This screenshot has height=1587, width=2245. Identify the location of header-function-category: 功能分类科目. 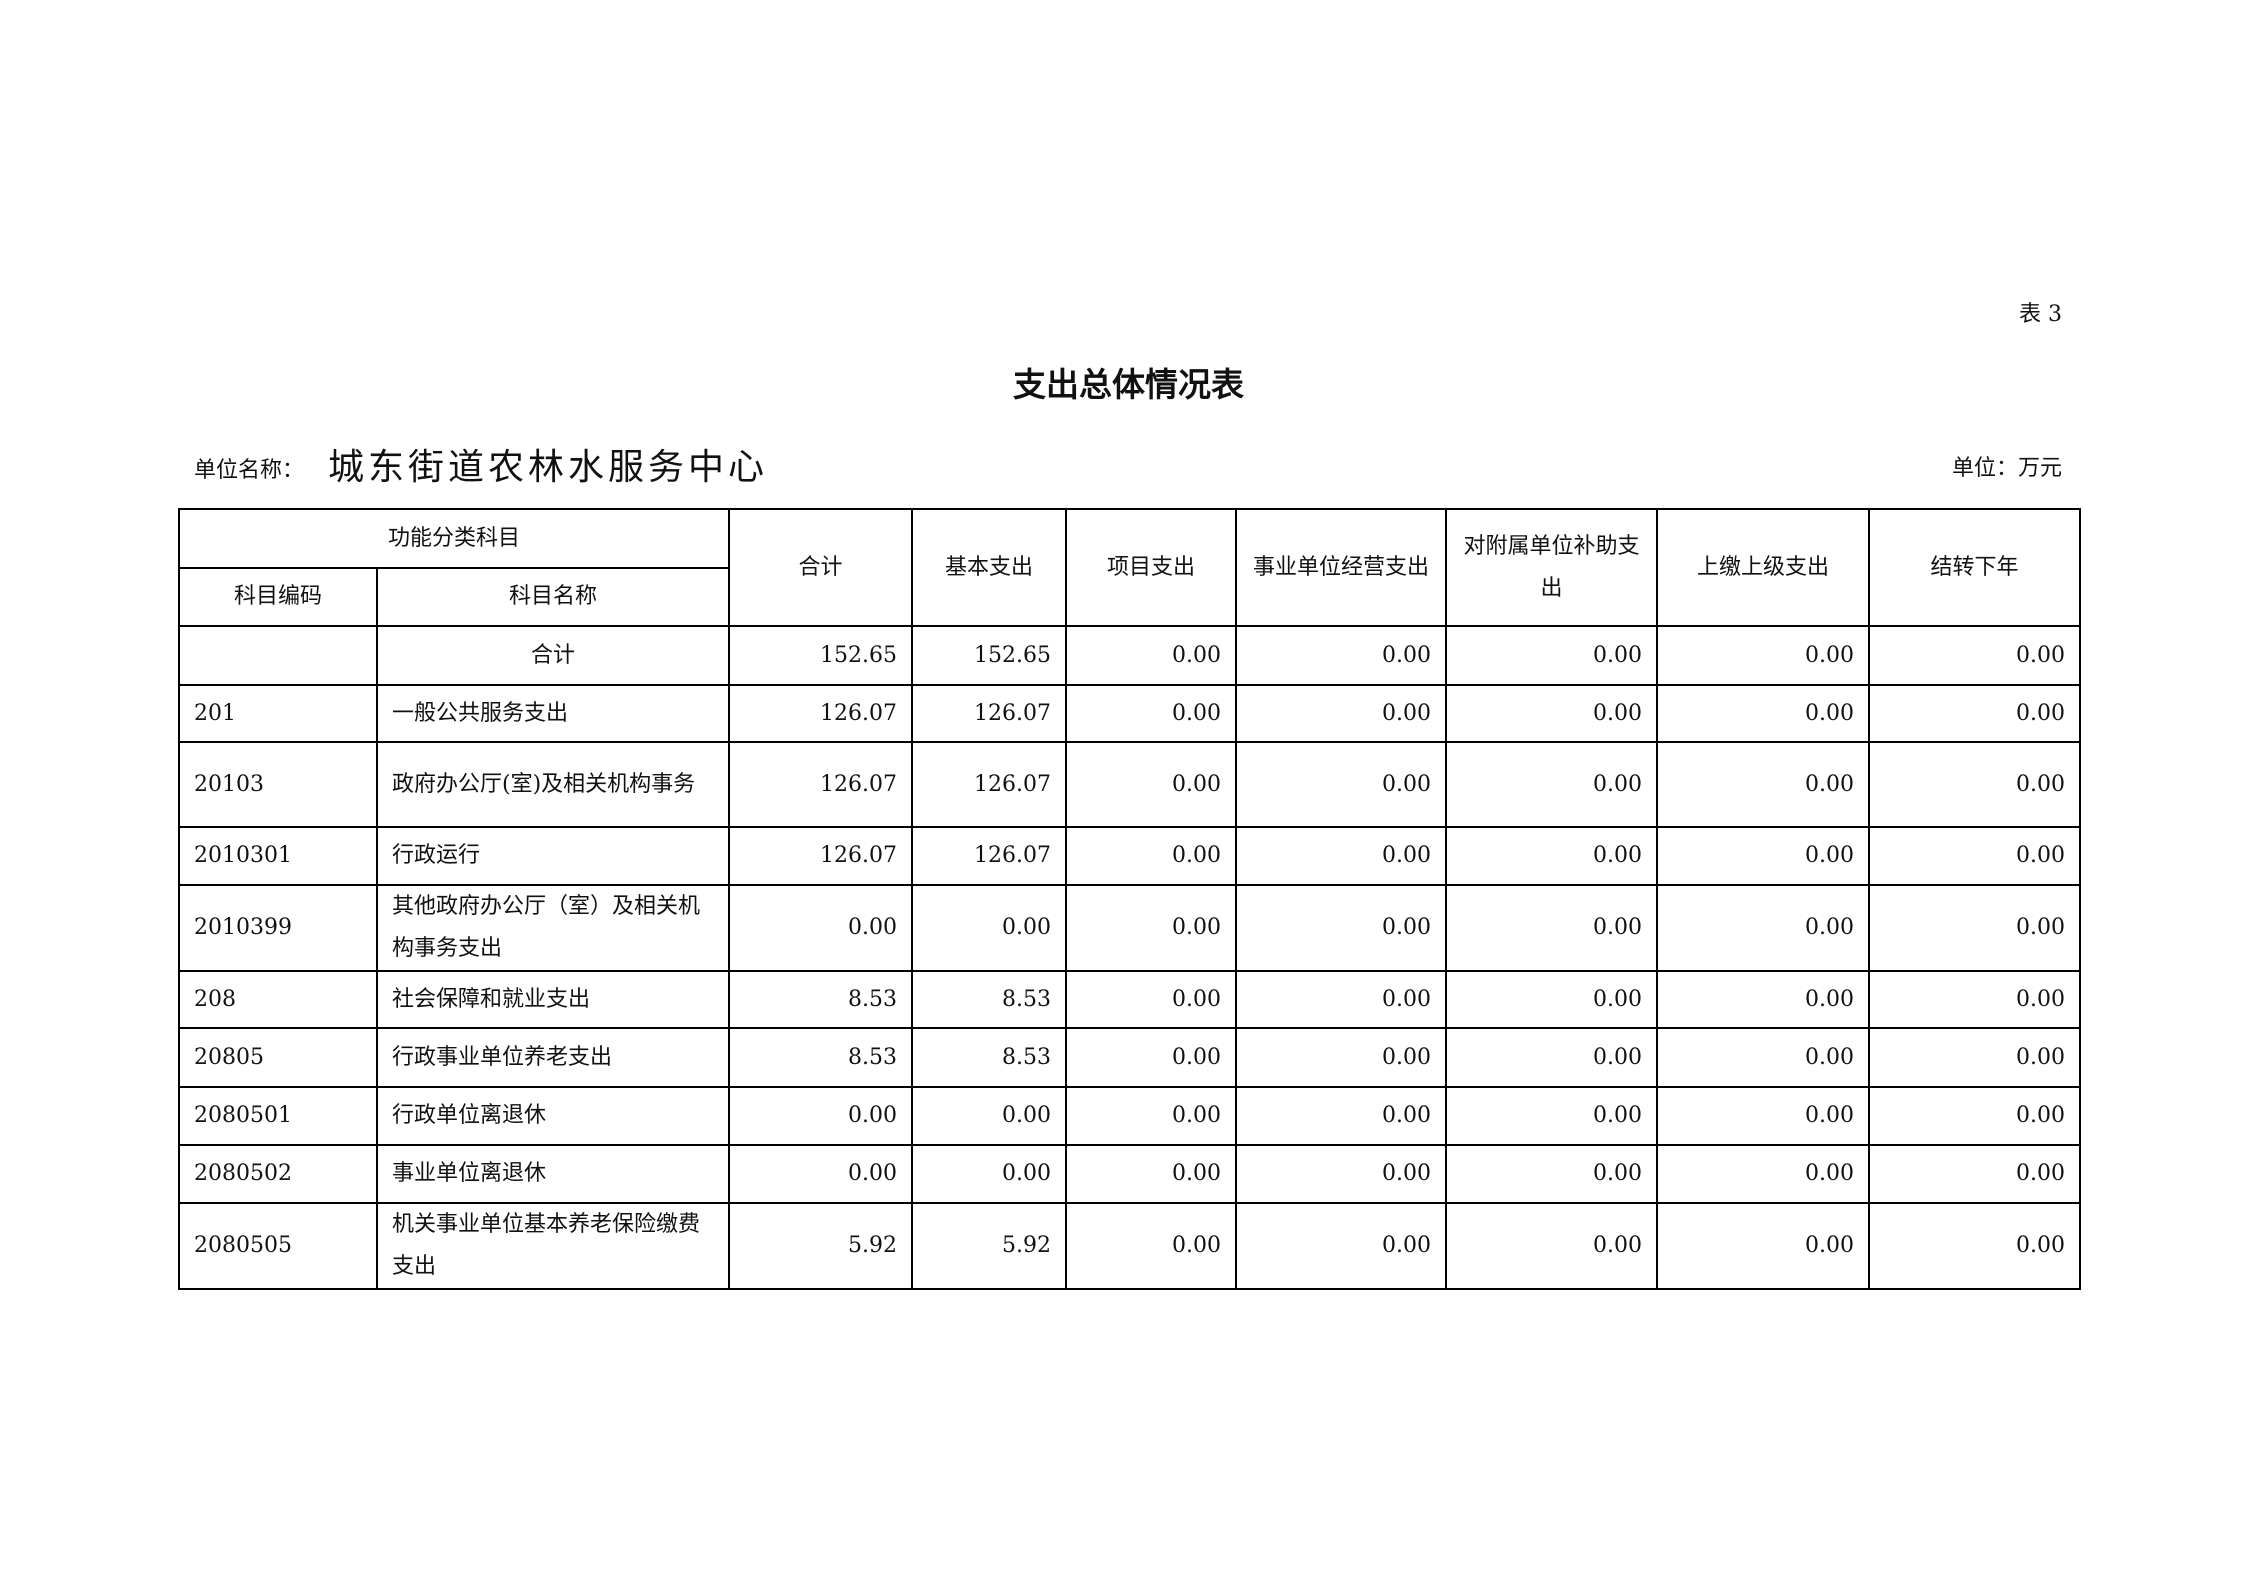
(454, 538).